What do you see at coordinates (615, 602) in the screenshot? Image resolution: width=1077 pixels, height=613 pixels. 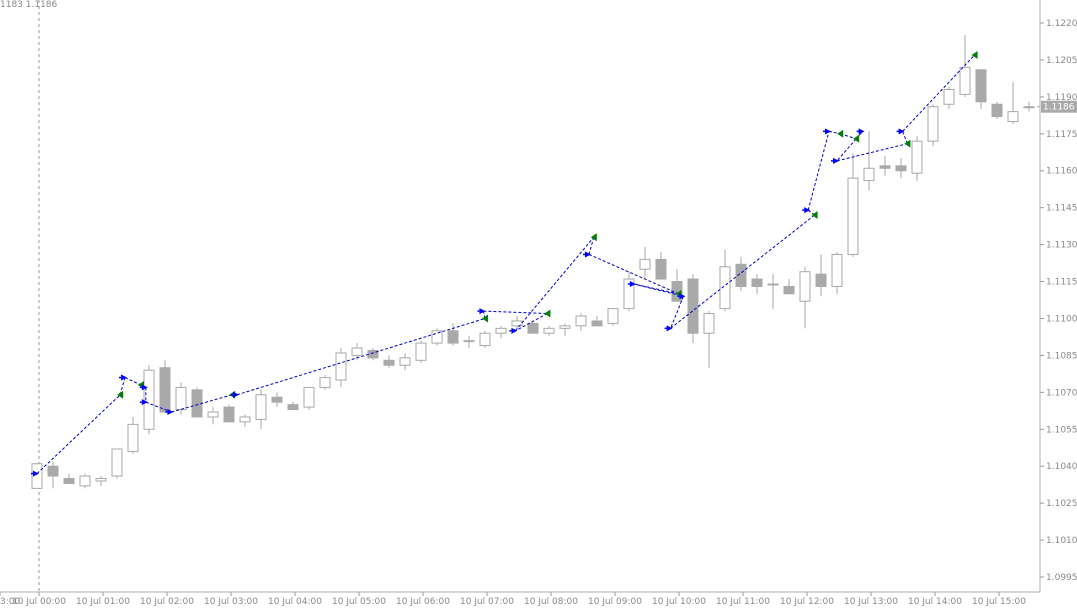 I see `time-tick-label: 10 Jul 09:00` at bounding box center [615, 602].